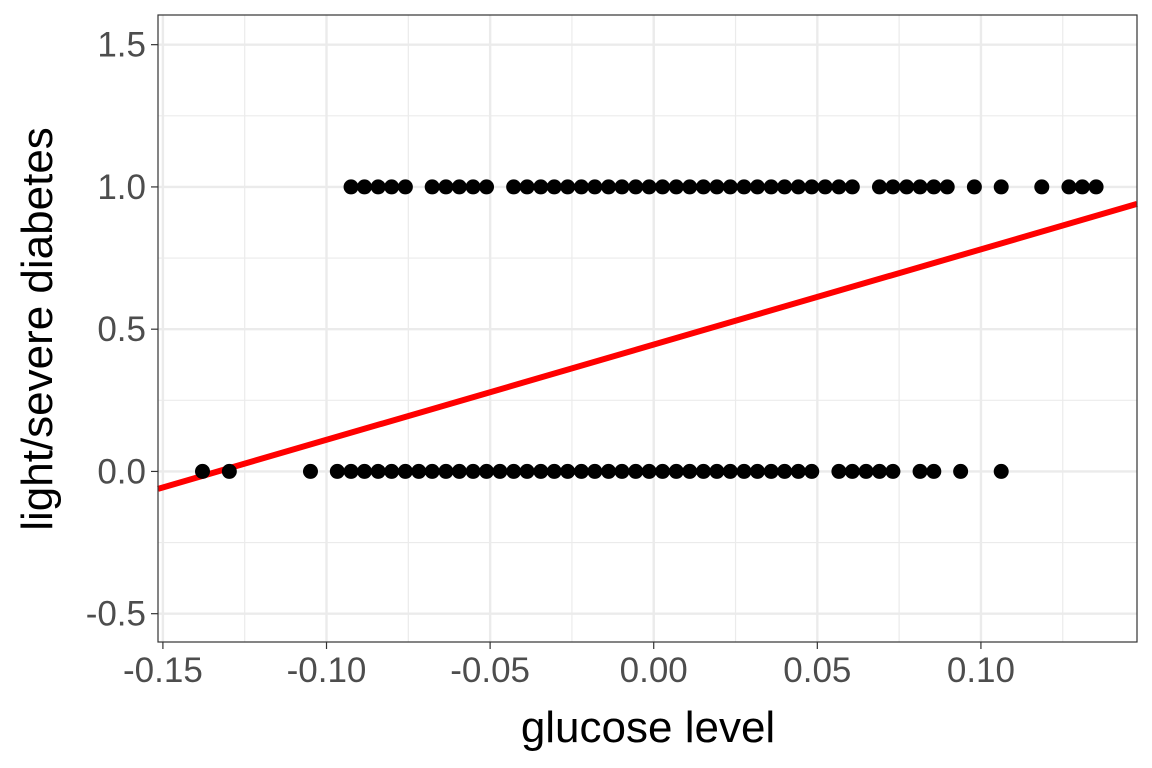  What do you see at coordinates (121, 187) in the screenshot?
I see `y-tick-label: 1.0` at bounding box center [121, 187].